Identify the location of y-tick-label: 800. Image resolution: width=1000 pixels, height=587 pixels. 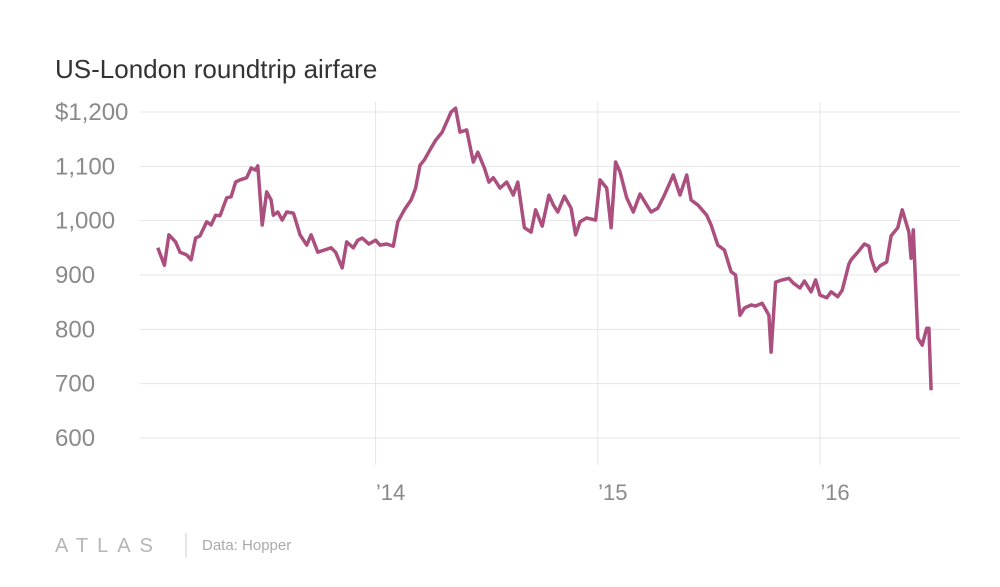
(75, 329).